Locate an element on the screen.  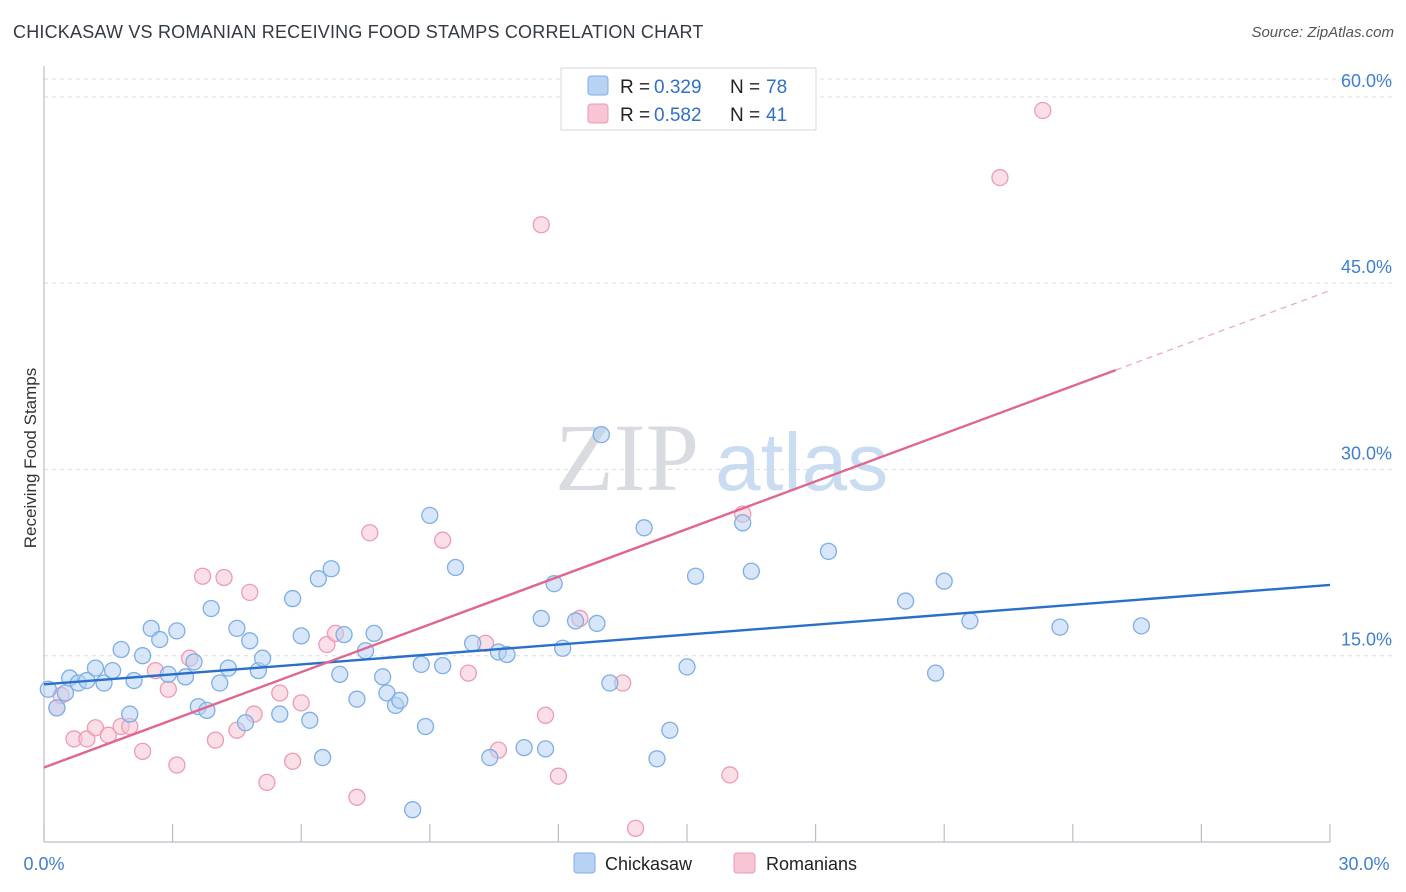
legend-r-label-1: R = is located at coordinates (637, 87).